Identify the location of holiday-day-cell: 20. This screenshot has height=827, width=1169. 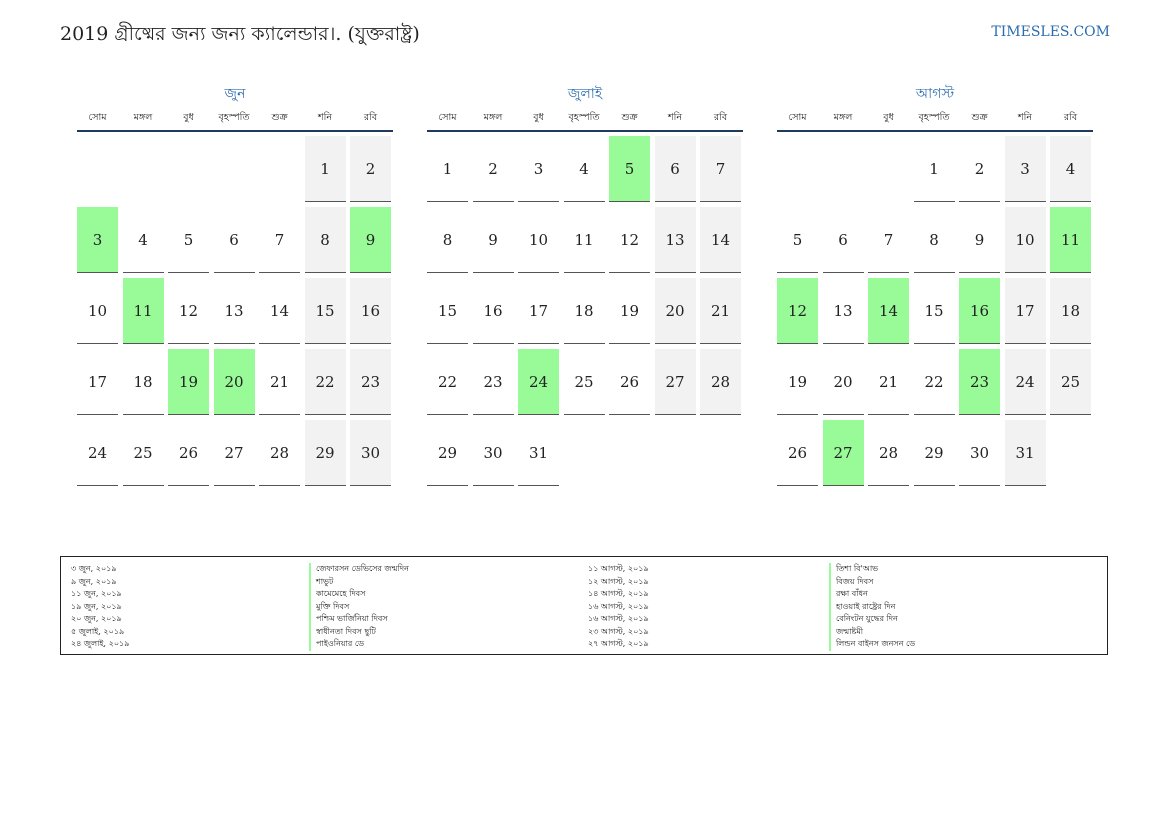
(234, 382).